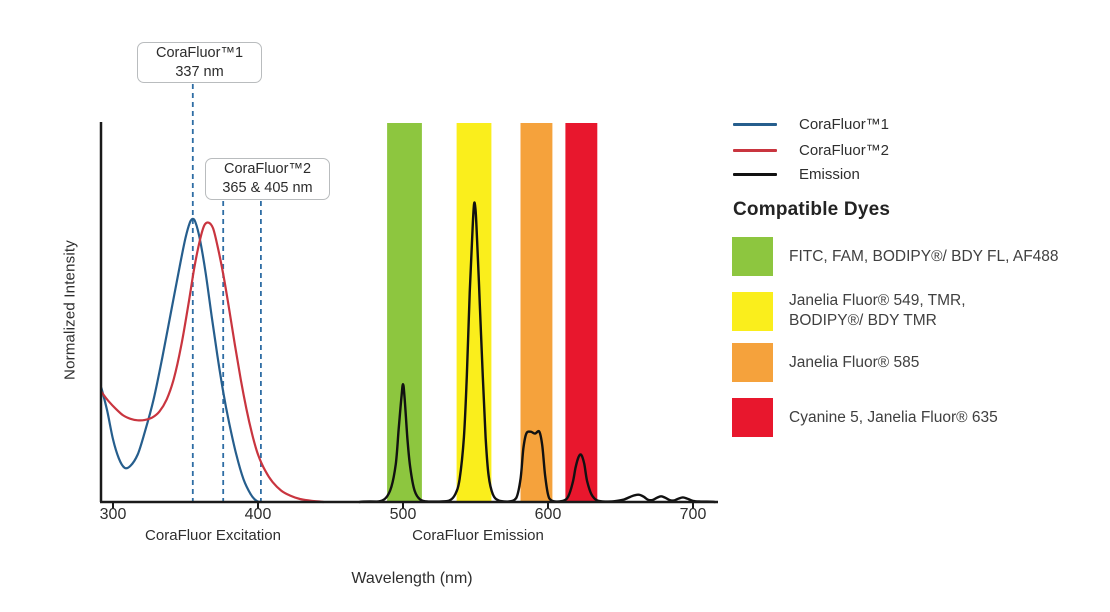 The image size is (1110, 612). I want to click on legend-item-1: CoraFluor™2, so click(811, 150).